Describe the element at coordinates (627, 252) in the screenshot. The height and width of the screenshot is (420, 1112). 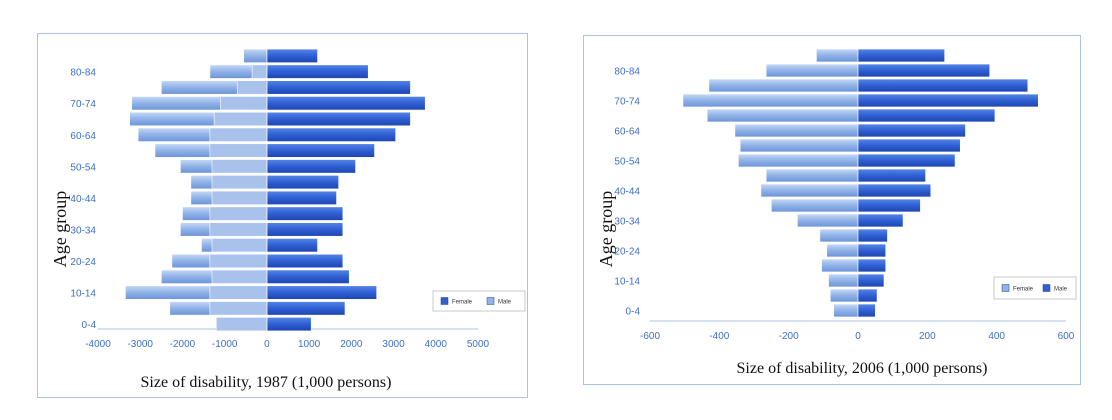
I see `y-tick-label: 20-24` at that location.